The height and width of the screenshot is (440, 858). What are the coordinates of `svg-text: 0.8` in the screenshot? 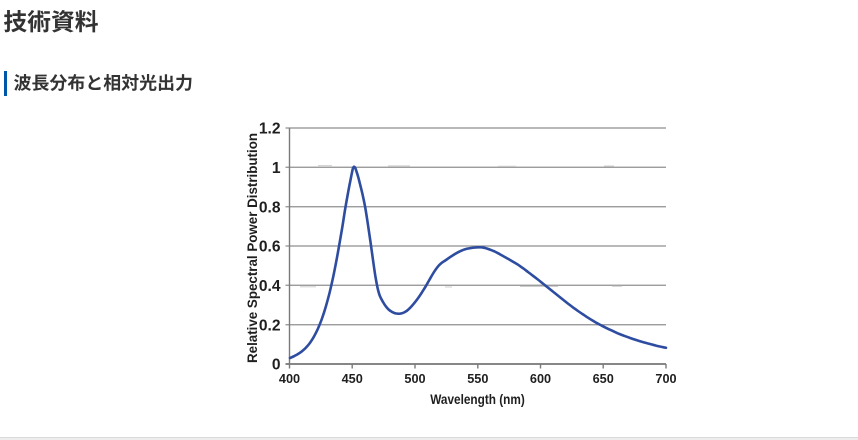 It's located at (270, 207).